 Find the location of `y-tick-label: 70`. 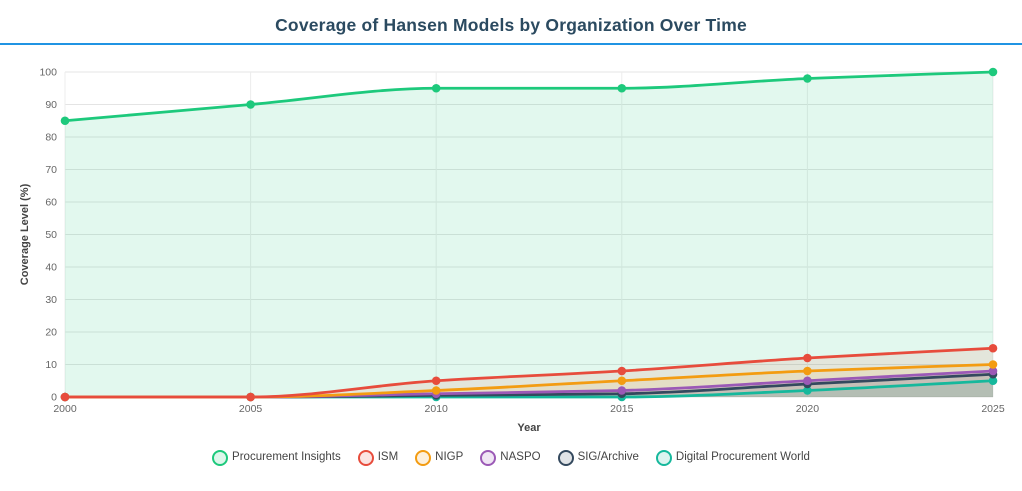

y-tick-label: 70 is located at coordinates (51, 170).